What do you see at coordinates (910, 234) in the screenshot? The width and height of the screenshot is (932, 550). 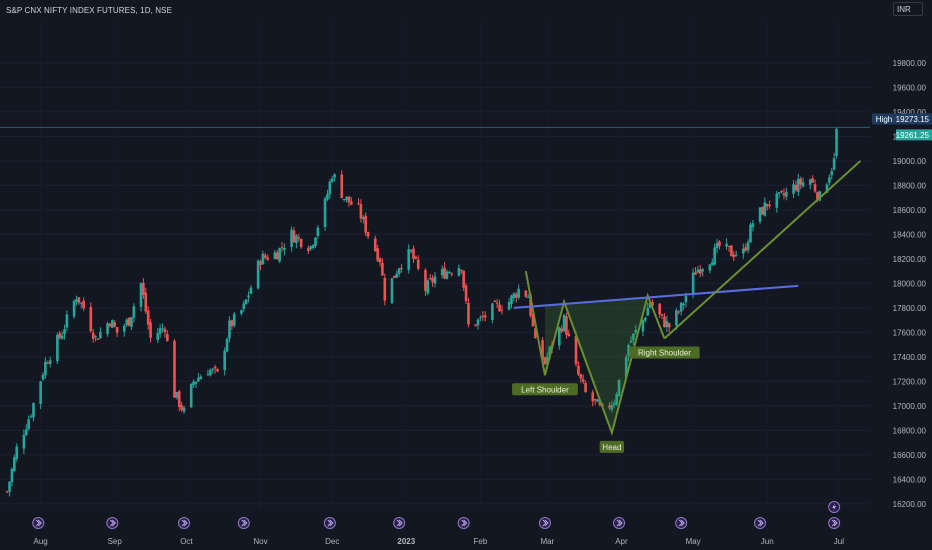 I see `y-tick-label: 18400.00` at bounding box center [910, 234].